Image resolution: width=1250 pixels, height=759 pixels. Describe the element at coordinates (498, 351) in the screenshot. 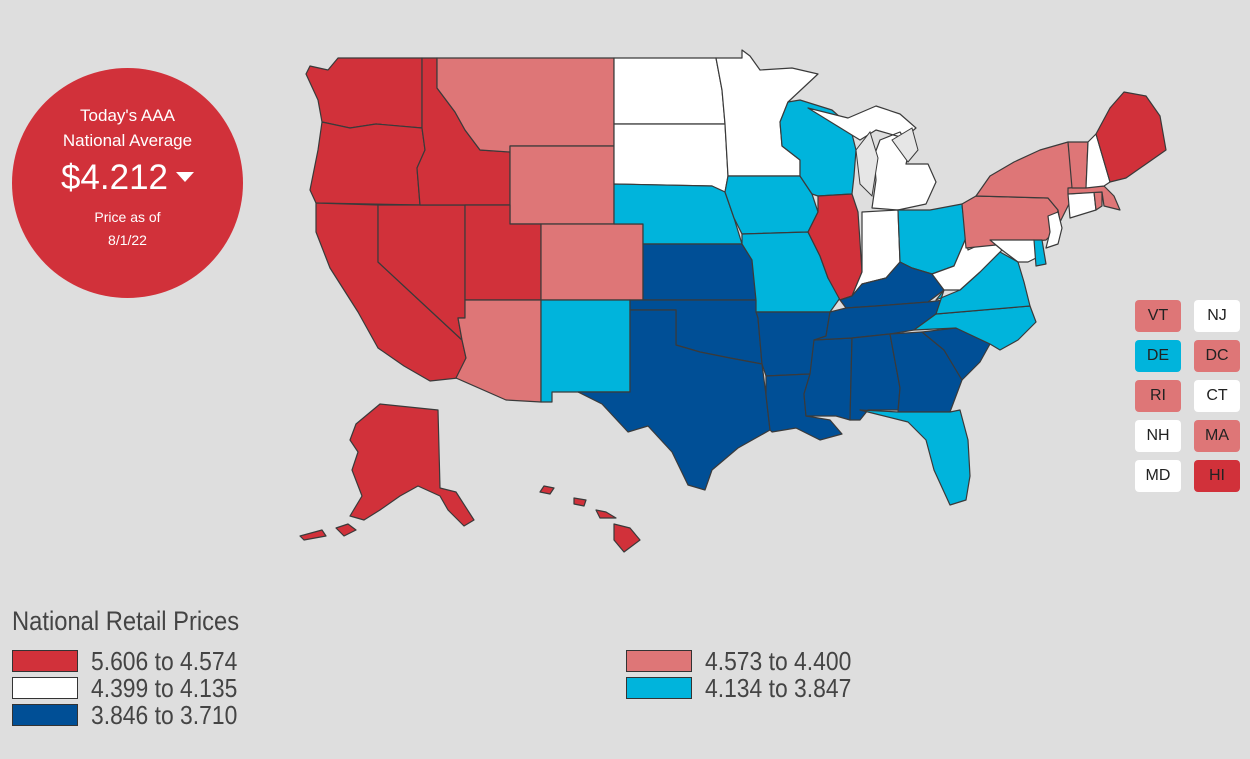

I see `state-AZ` at that location.